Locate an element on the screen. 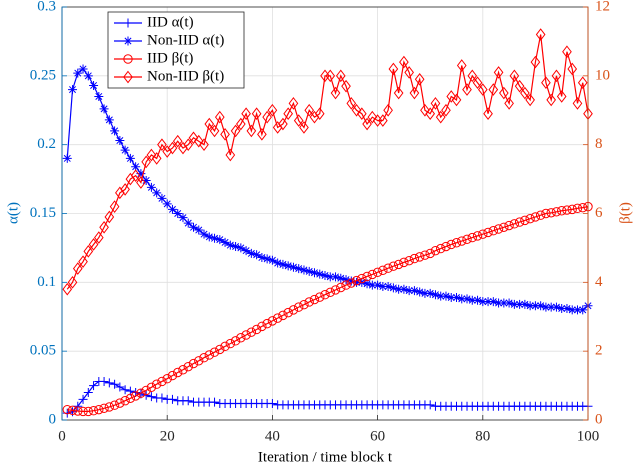  y2-axis-label: β(t) is located at coordinates (625, 213).